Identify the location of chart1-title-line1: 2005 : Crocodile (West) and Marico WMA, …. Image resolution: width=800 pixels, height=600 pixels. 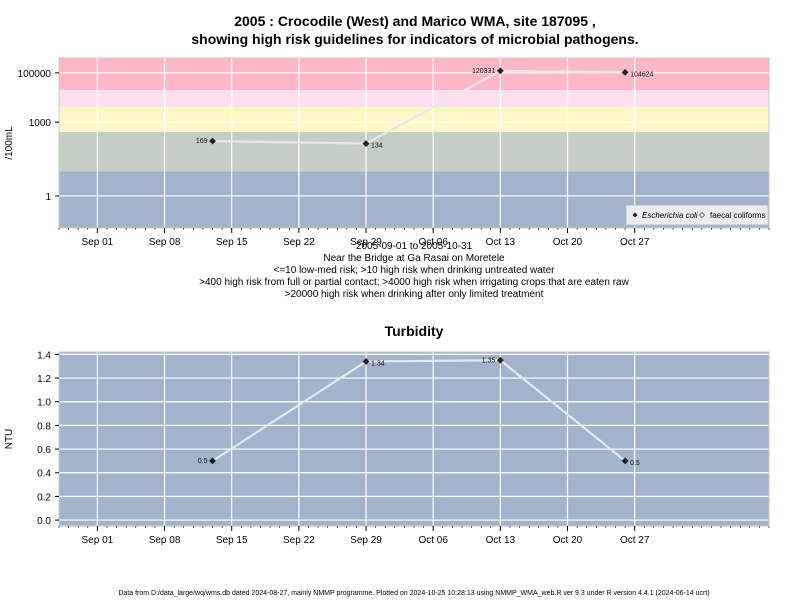
(415, 21).